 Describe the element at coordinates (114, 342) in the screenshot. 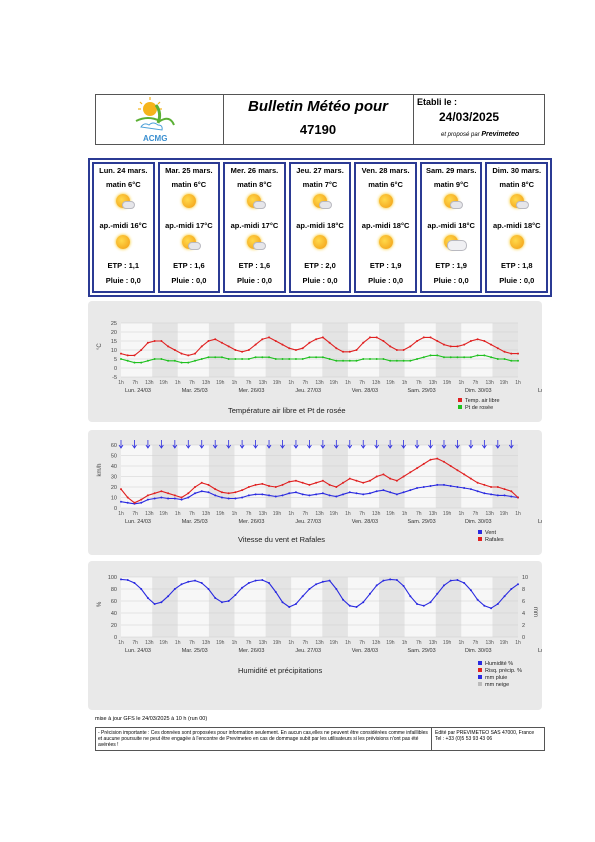

I see `y-tick-label: 15` at that location.